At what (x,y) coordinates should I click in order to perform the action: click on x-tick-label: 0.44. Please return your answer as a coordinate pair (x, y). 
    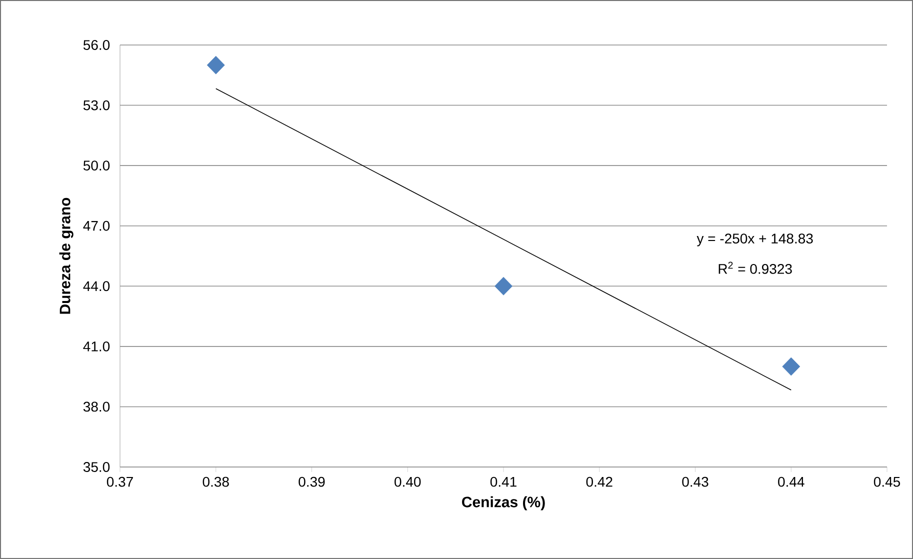
    Looking at the image, I should click on (791, 481).